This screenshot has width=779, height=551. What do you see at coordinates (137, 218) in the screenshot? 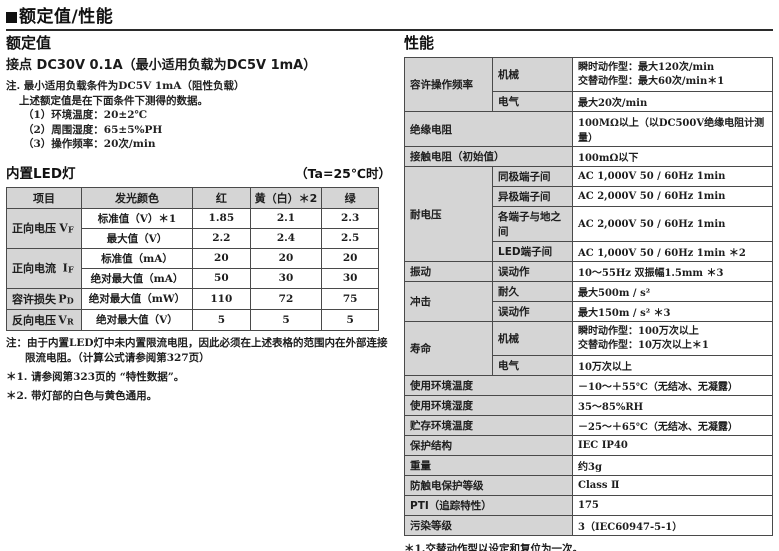
I see `param-label: 标准值（V）＊1` at bounding box center [137, 218].